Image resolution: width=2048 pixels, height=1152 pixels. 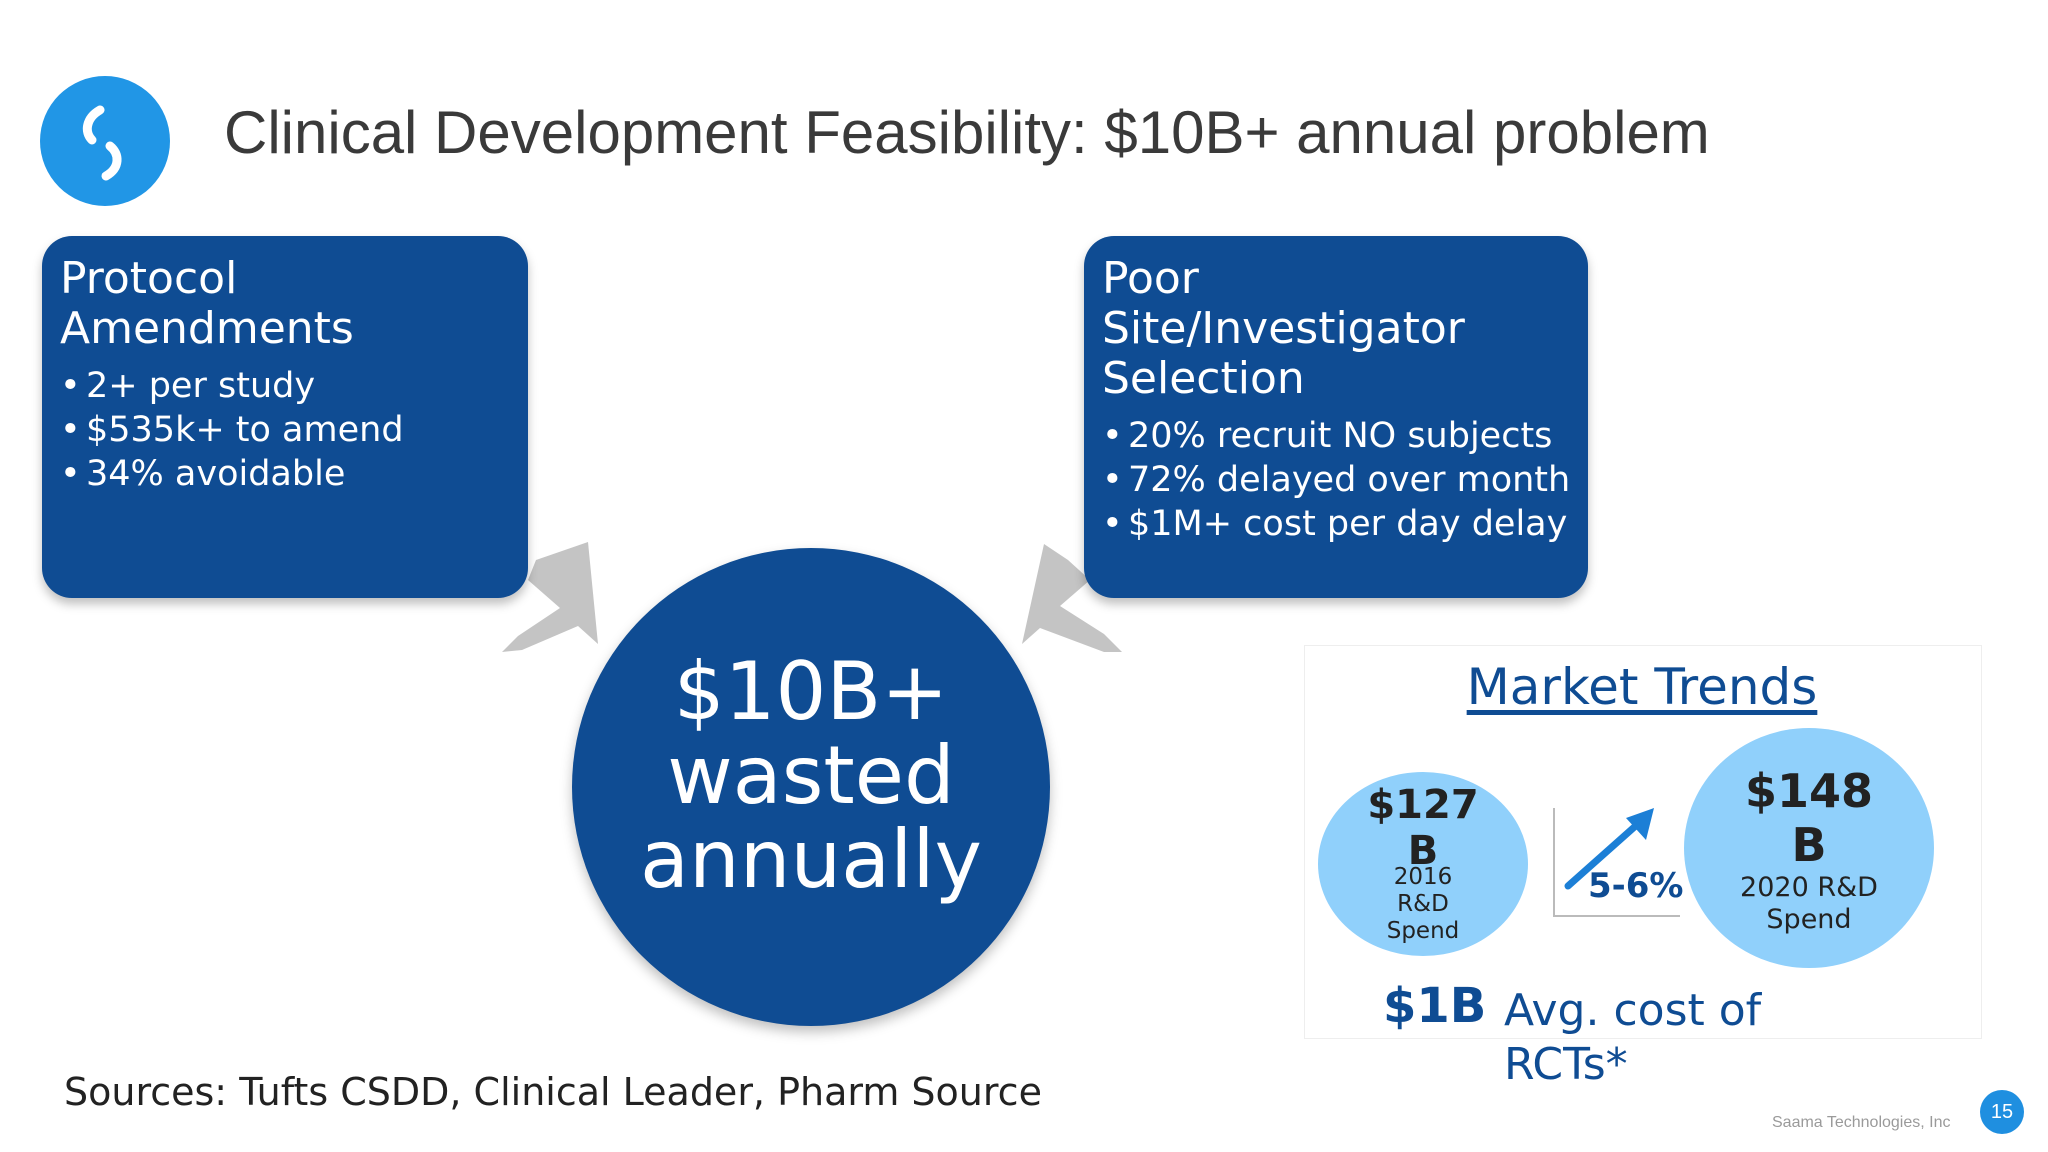 I want to click on spend-2020-bubble: $148 B 2020 R&D Spend, so click(x=1809, y=848).